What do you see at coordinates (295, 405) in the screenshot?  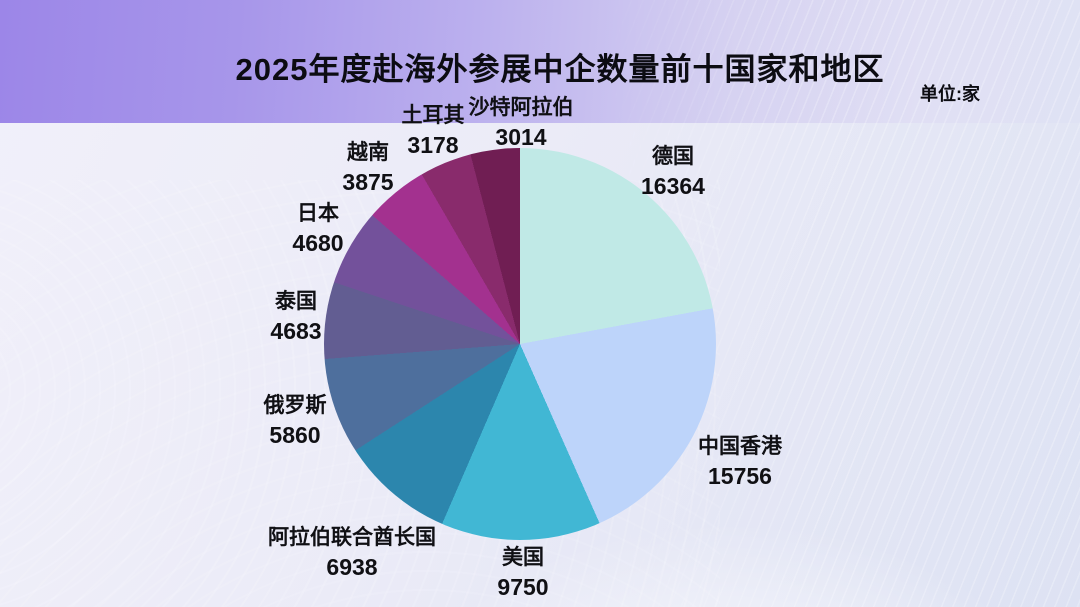 I see `pie-label-name: 俄罗斯` at bounding box center [295, 405].